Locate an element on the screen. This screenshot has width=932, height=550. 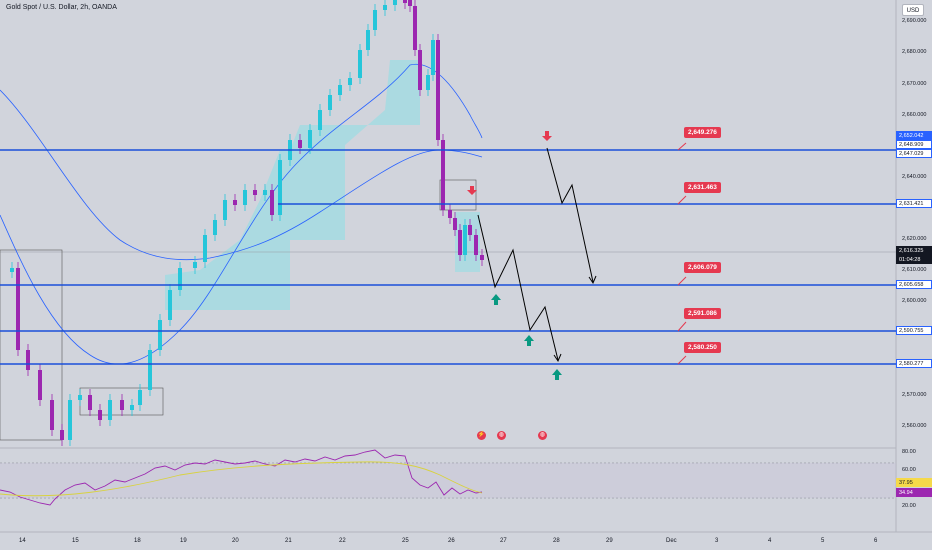
level-label-4: 2,591.086 is located at coordinates (702, 313).